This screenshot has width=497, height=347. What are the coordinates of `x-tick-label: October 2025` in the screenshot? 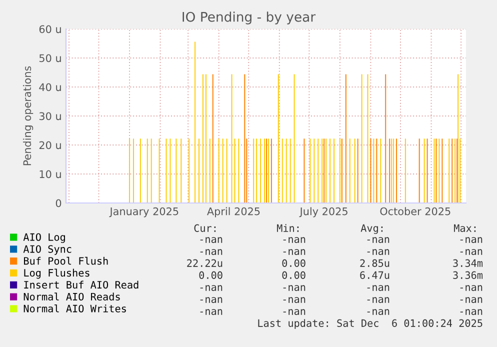 It's located at (415, 211).